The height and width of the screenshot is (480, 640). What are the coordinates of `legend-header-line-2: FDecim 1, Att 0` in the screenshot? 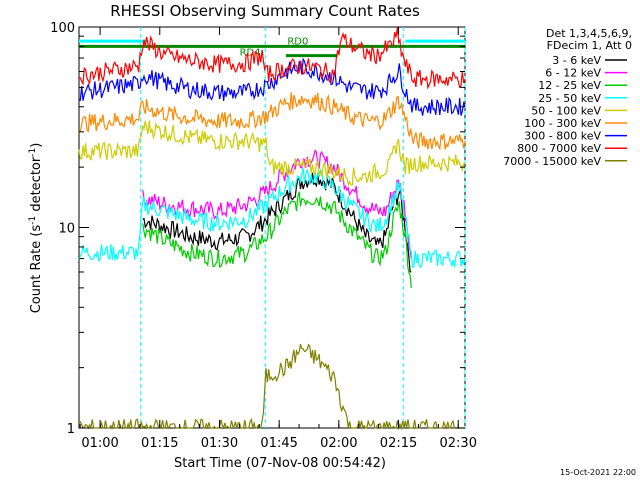 It's located at (589, 45).